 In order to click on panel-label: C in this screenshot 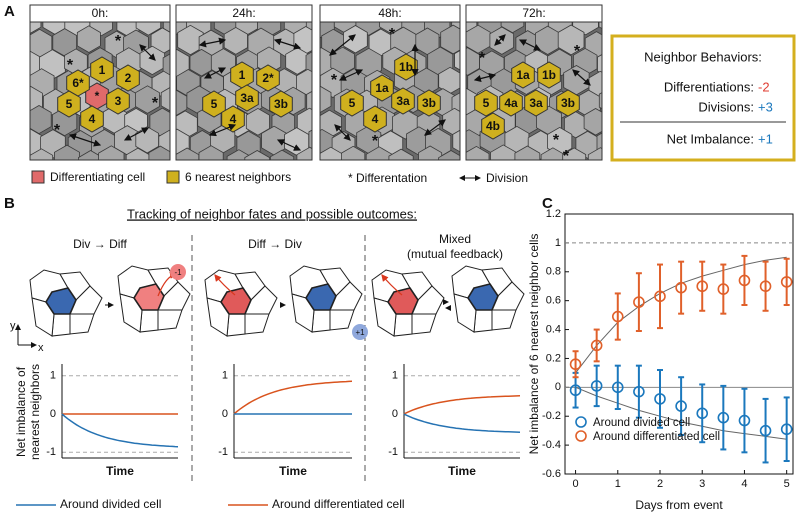, I will do `click(547, 203)`.